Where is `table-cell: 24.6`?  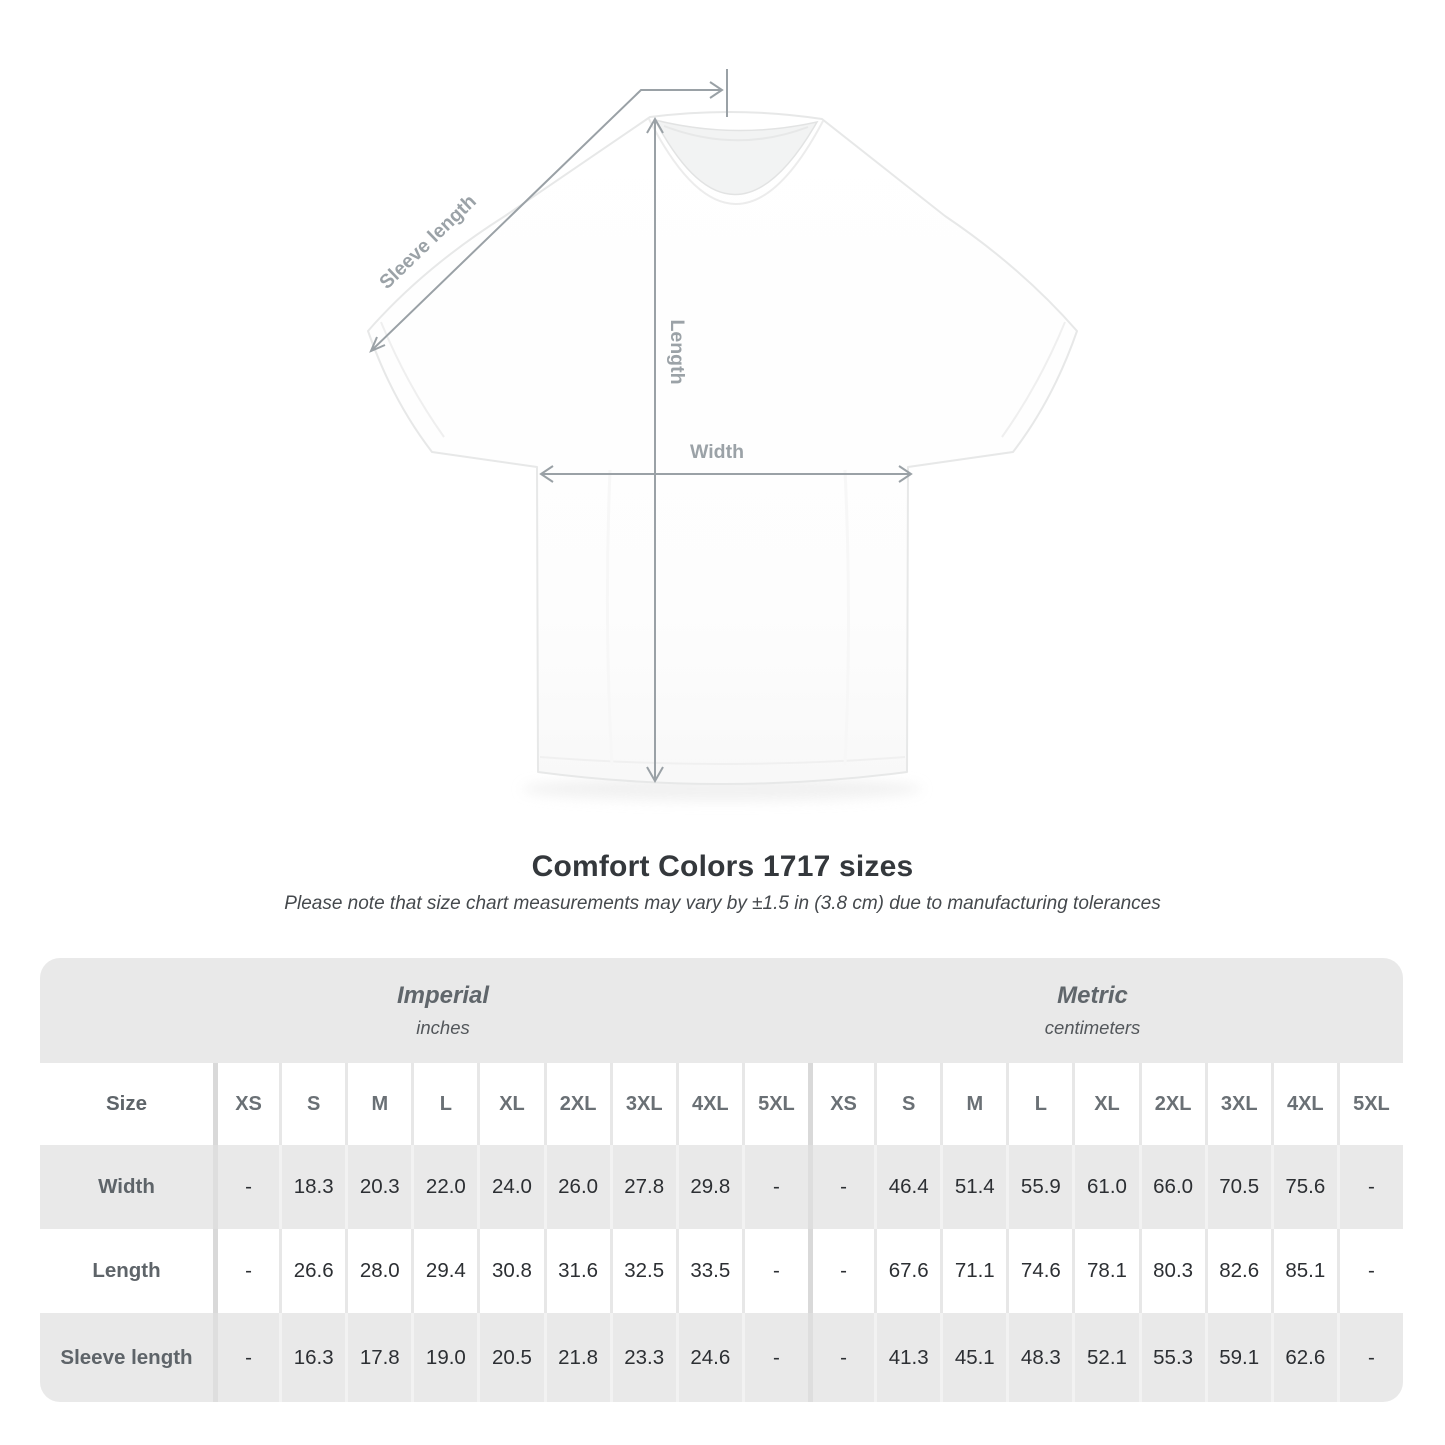
table-cell: 24.6 is located at coordinates (708, 1357).